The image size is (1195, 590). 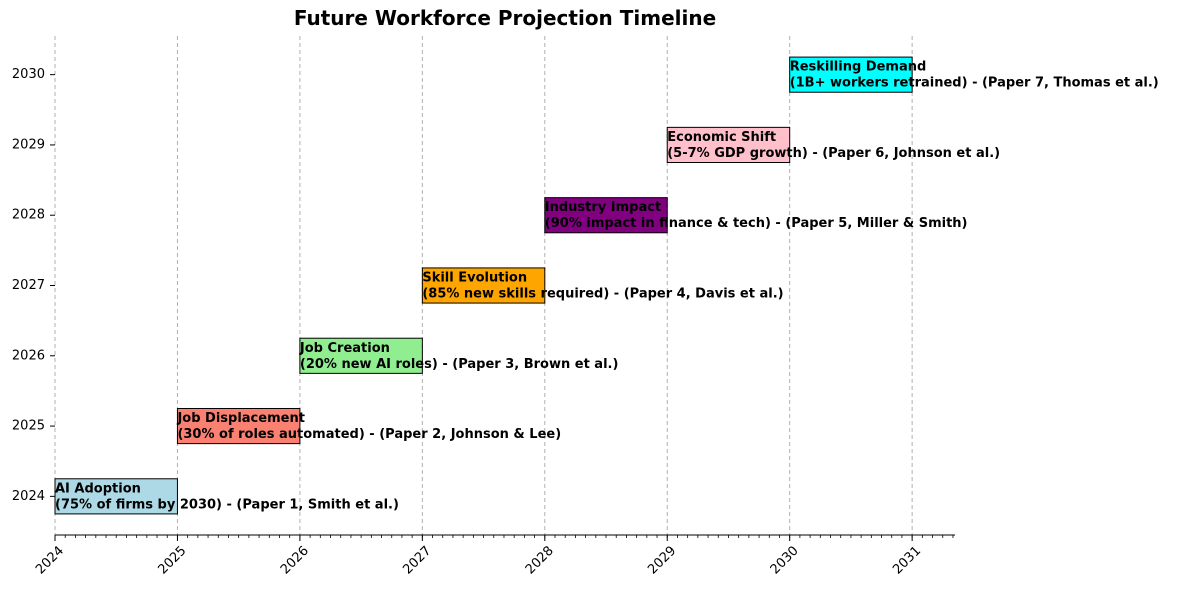 I want to click on y-tick-label: 2028, so click(x=28, y=215).